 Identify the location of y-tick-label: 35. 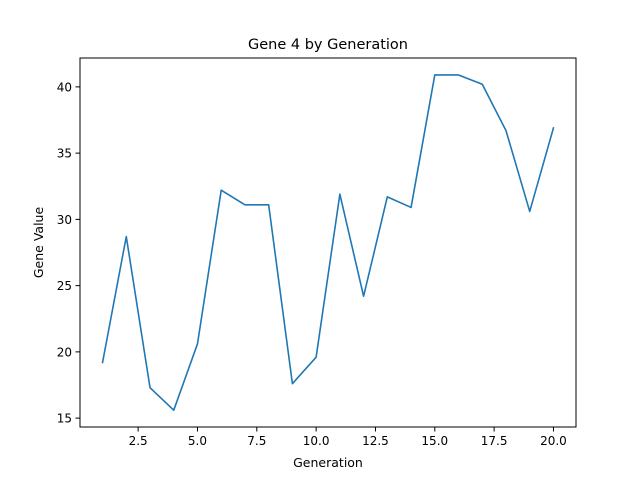
(64, 154).